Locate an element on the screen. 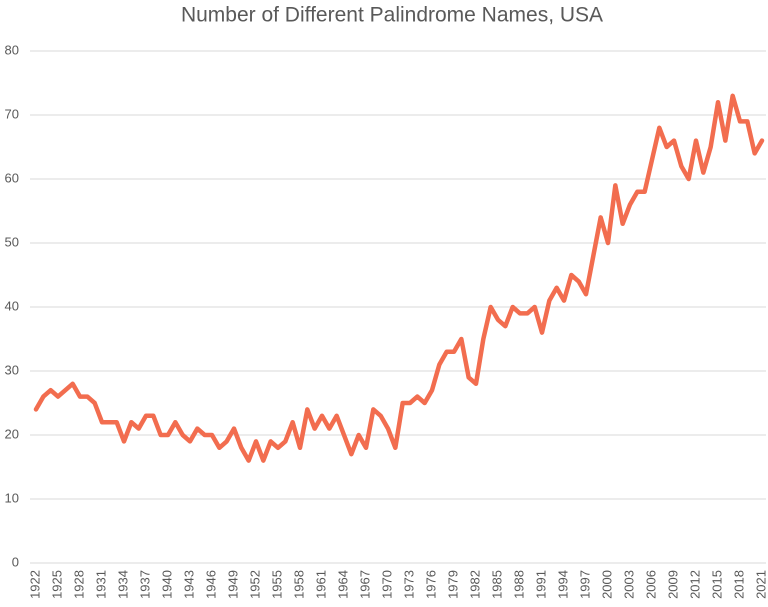 The width and height of the screenshot is (768, 607). x-tick-label: 2018 is located at coordinates (738, 584).